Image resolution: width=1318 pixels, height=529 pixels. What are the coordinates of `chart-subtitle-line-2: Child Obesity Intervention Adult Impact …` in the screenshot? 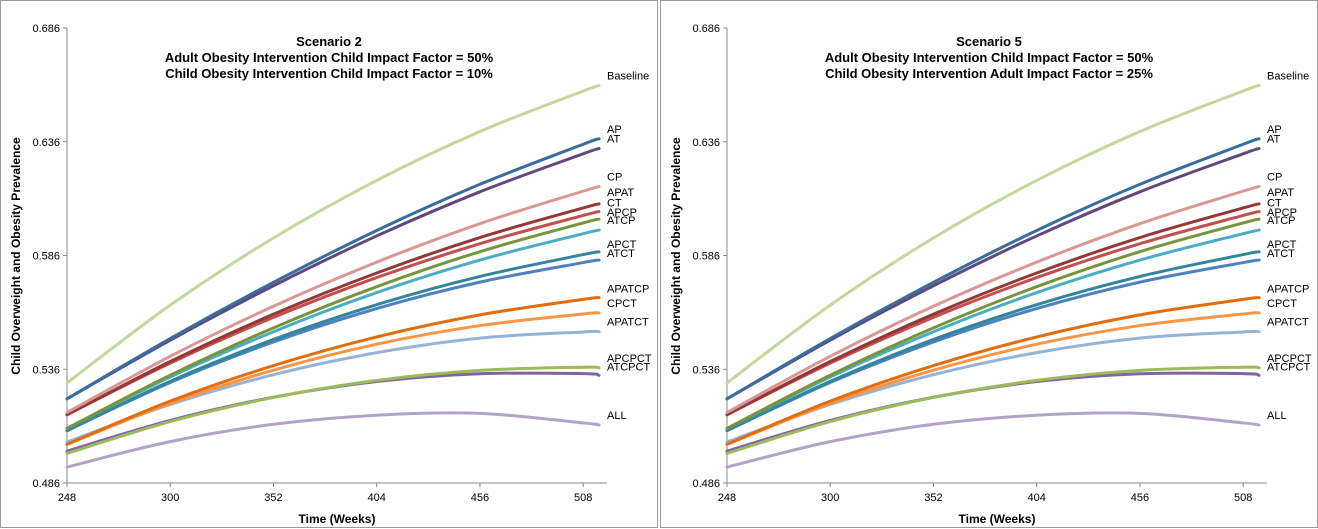 It's located at (989, 73).